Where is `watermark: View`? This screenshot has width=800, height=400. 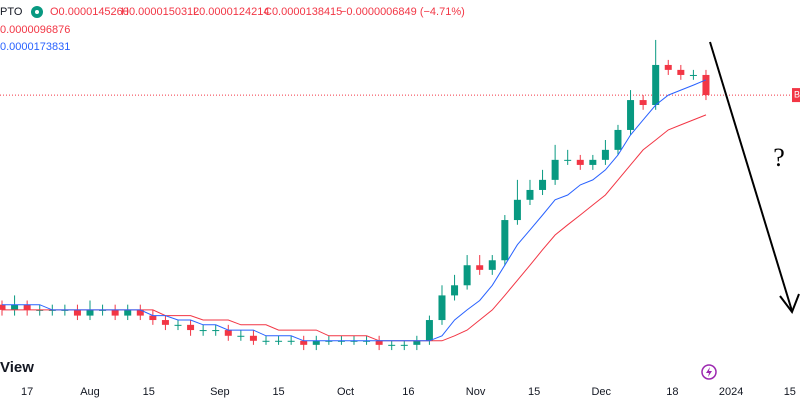 watermark: View is located at coordinates (17, 367).